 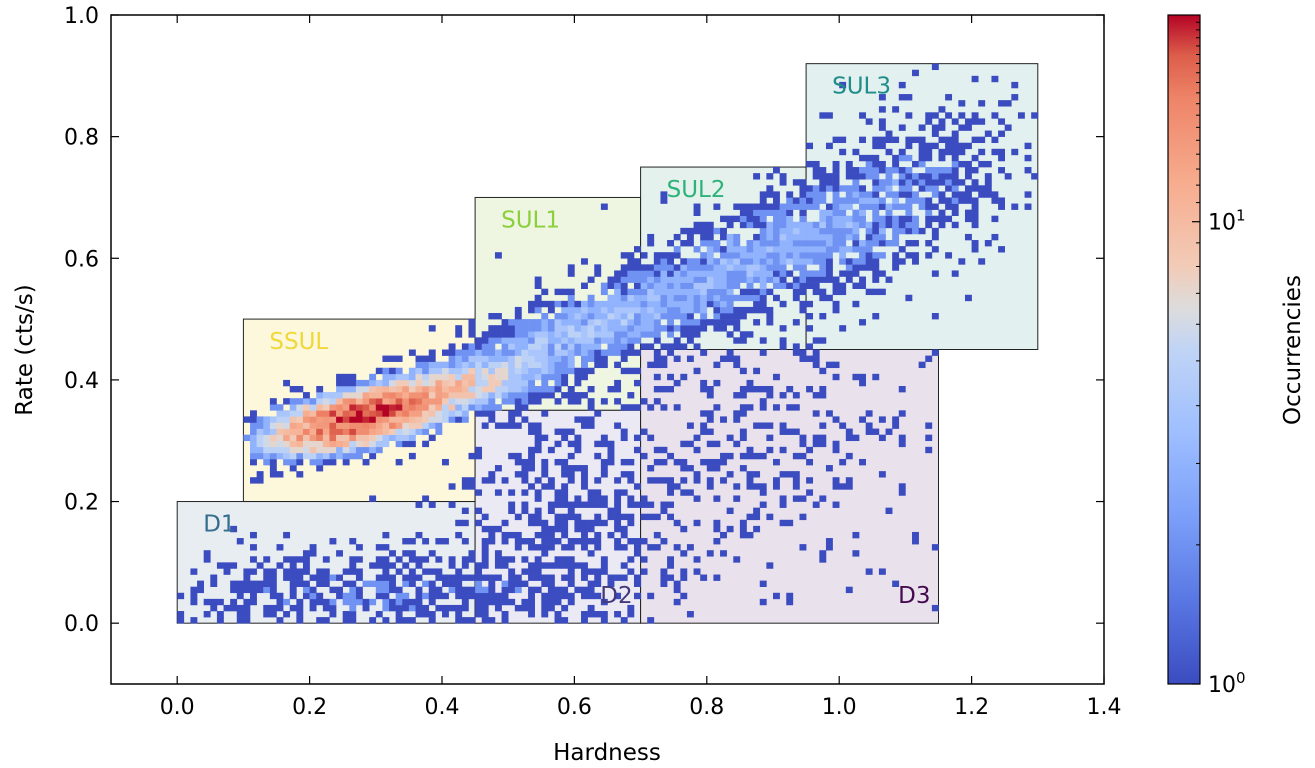 I want to click on region-label-sul1: SUL1, so click(x=530, y=220).